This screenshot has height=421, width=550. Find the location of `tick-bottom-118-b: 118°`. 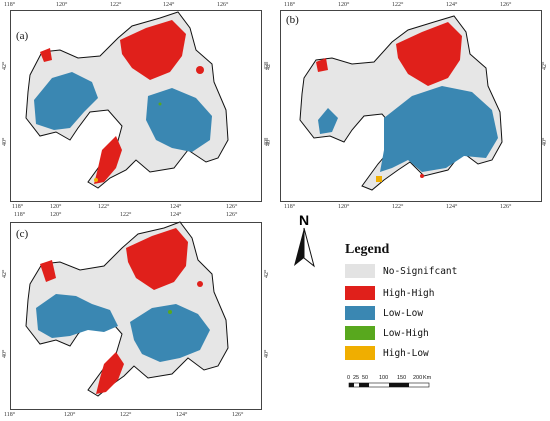

tick-bottom-118-b: 118° is located at coordinates (290, 207).